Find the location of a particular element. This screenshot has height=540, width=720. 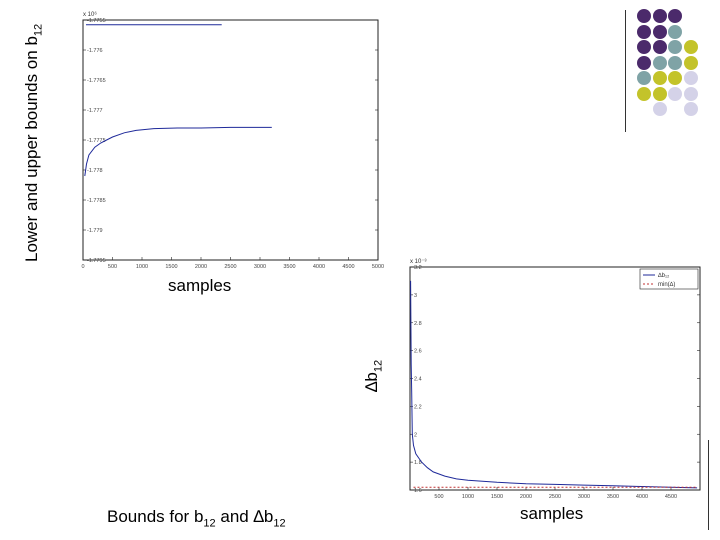

right-chart-xtick-label: 3000 is located at coordinates (584, 497).